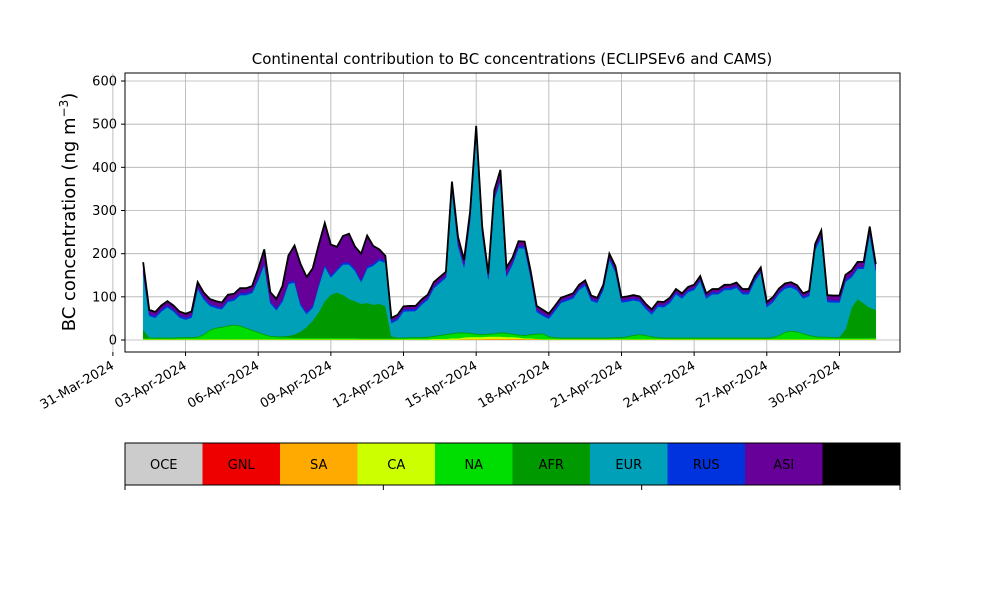 The image size is (1000, 600). What do you see at coordinates (104, 125) in the screenshot?
I see `y-tick-label: 500` at bounding box center [104, 125].